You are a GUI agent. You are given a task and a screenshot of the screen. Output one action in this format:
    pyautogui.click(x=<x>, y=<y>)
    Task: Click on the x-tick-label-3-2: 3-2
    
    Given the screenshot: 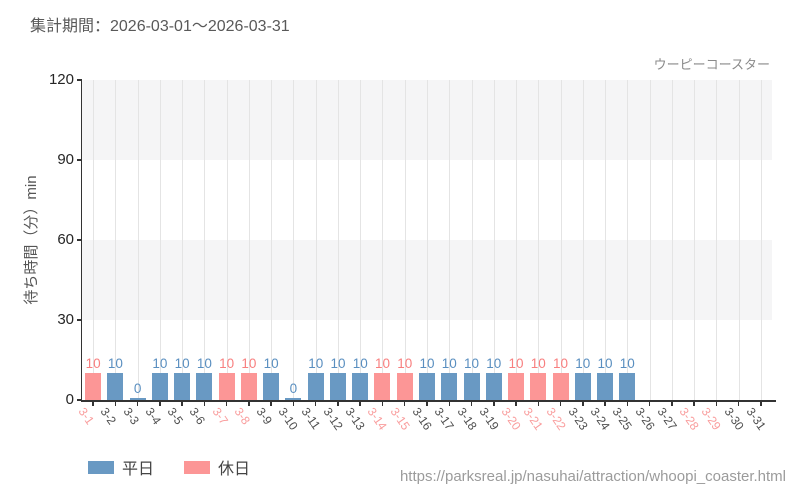 What is the action you would take?
    pyautogui.click(x=108, y=416)
    